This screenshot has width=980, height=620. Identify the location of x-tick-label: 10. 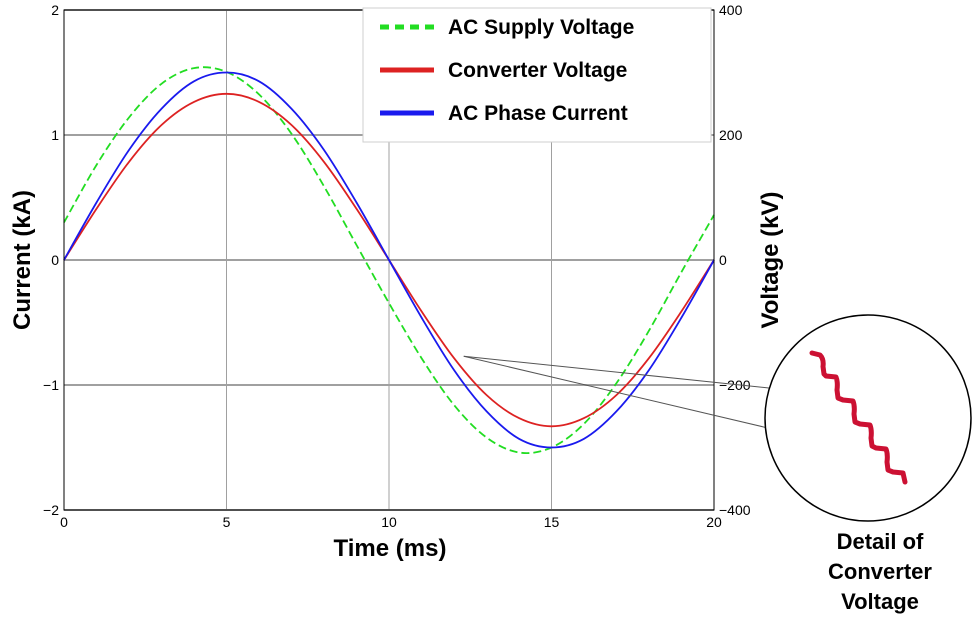
(389, 522).